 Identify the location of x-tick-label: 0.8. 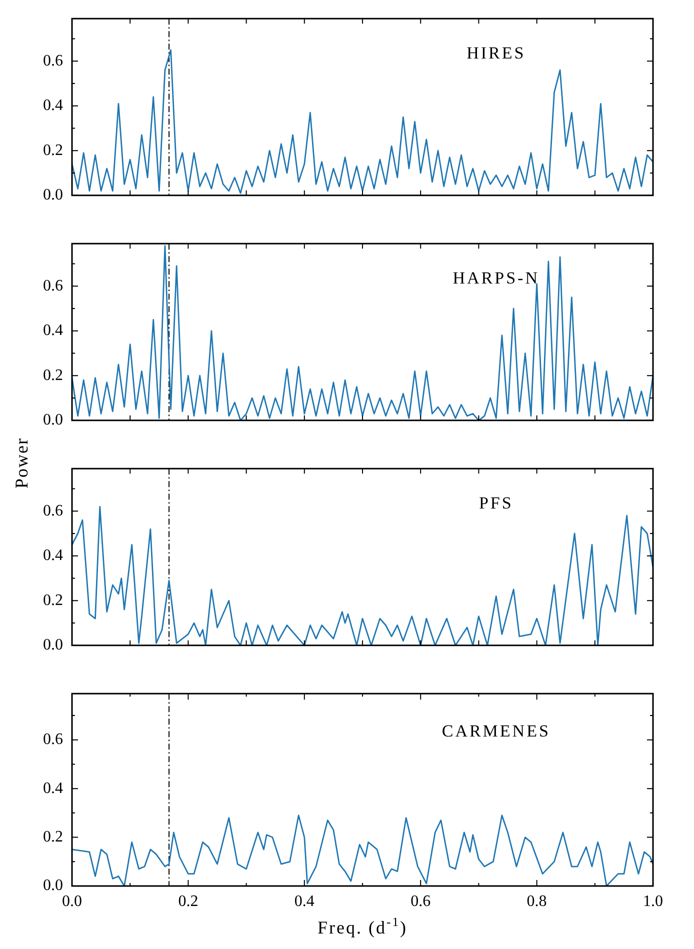
(536, 901).